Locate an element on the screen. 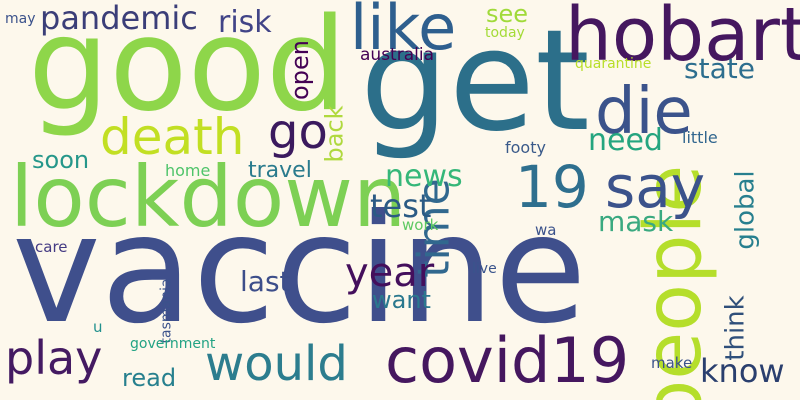  word-tasmania: tasmania is located at coordinates (165, 310).